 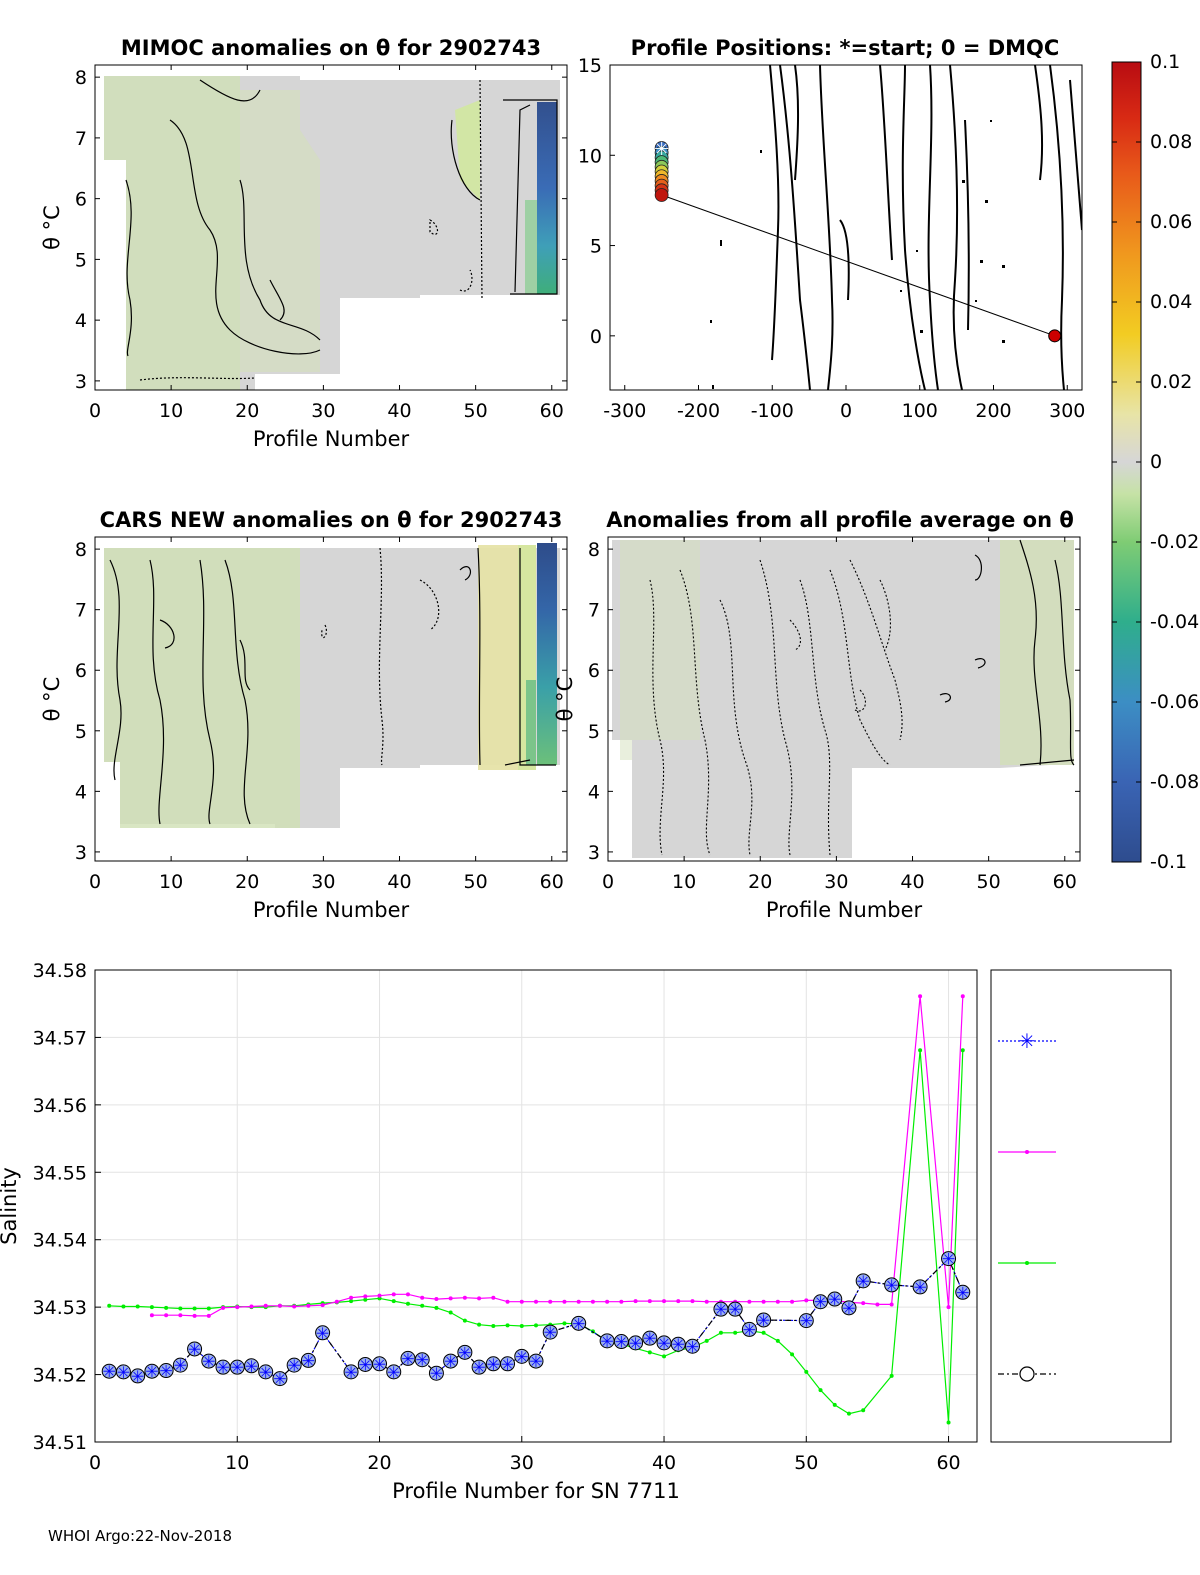 What do you see at coordinates (1027, 1041) in the screenshot?
I see `legend-raw-float: ✳` at bounding box center [1027, 1041].